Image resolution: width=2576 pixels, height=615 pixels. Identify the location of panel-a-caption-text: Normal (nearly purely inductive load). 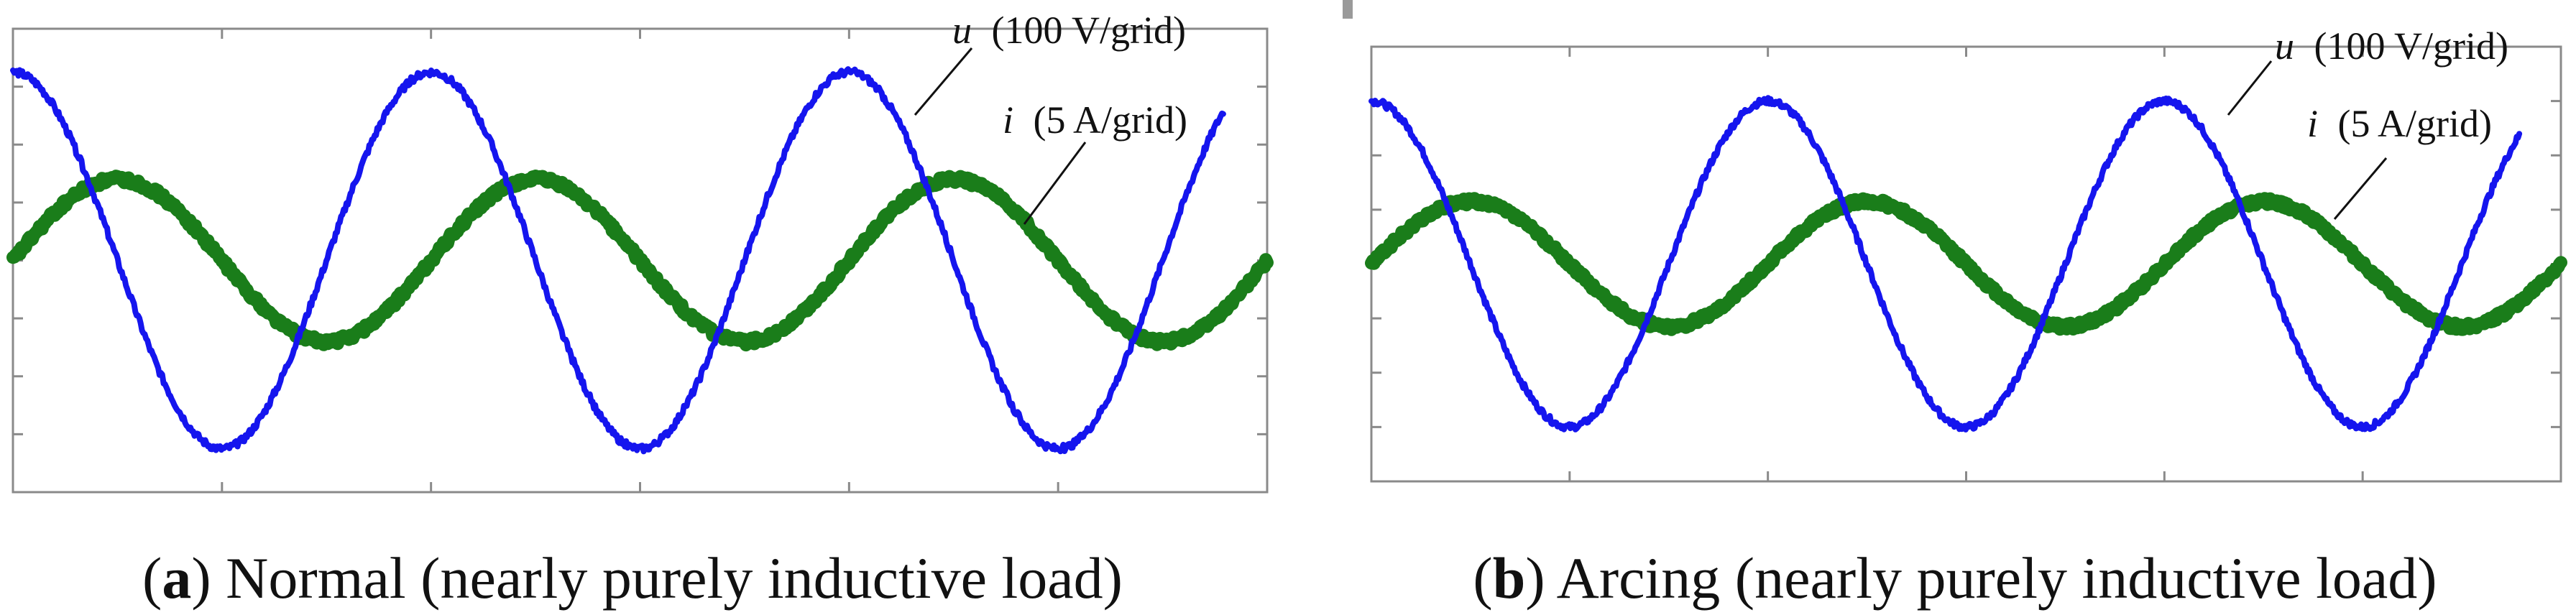
(674, 578).